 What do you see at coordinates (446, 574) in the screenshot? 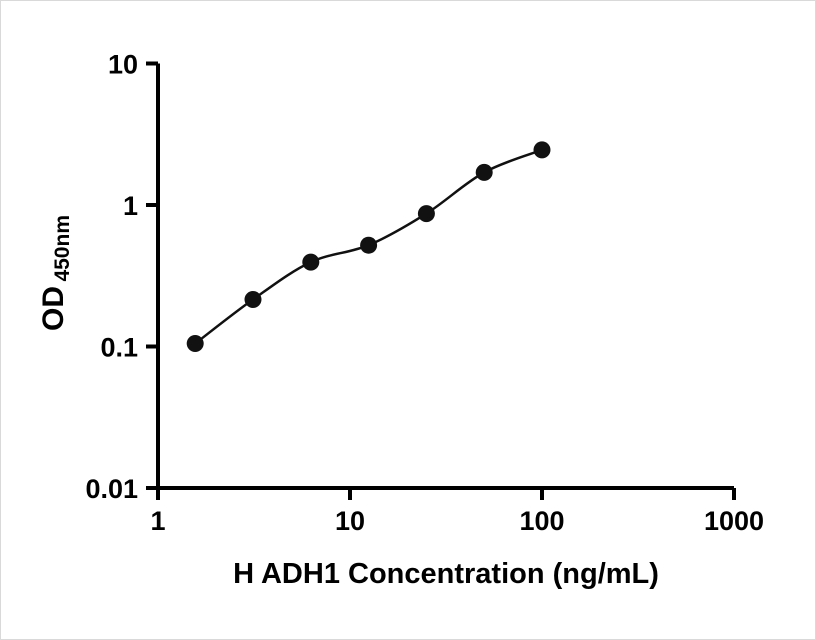
I see `x-axis-label: H ADH1 Concentration (ng/mL)` at bounding box center [446, 574].